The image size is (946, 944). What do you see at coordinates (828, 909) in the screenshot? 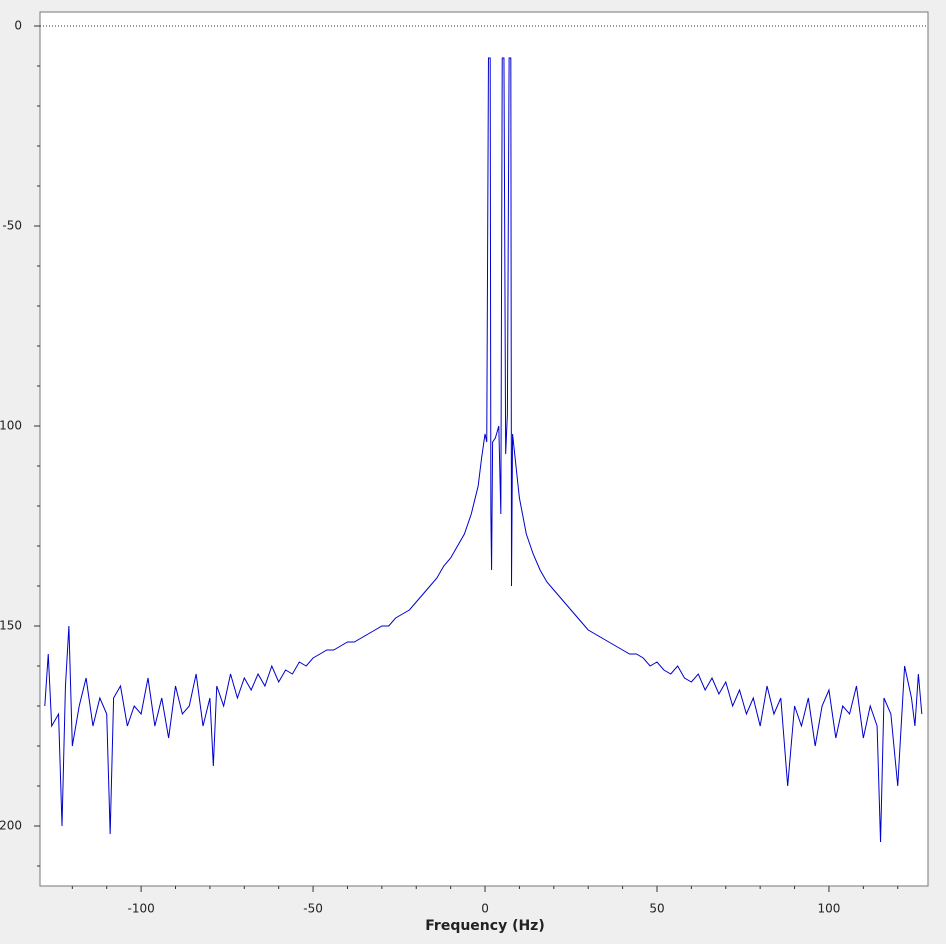
I see `x-tick-label: 100` at bounding box center [828, 909].